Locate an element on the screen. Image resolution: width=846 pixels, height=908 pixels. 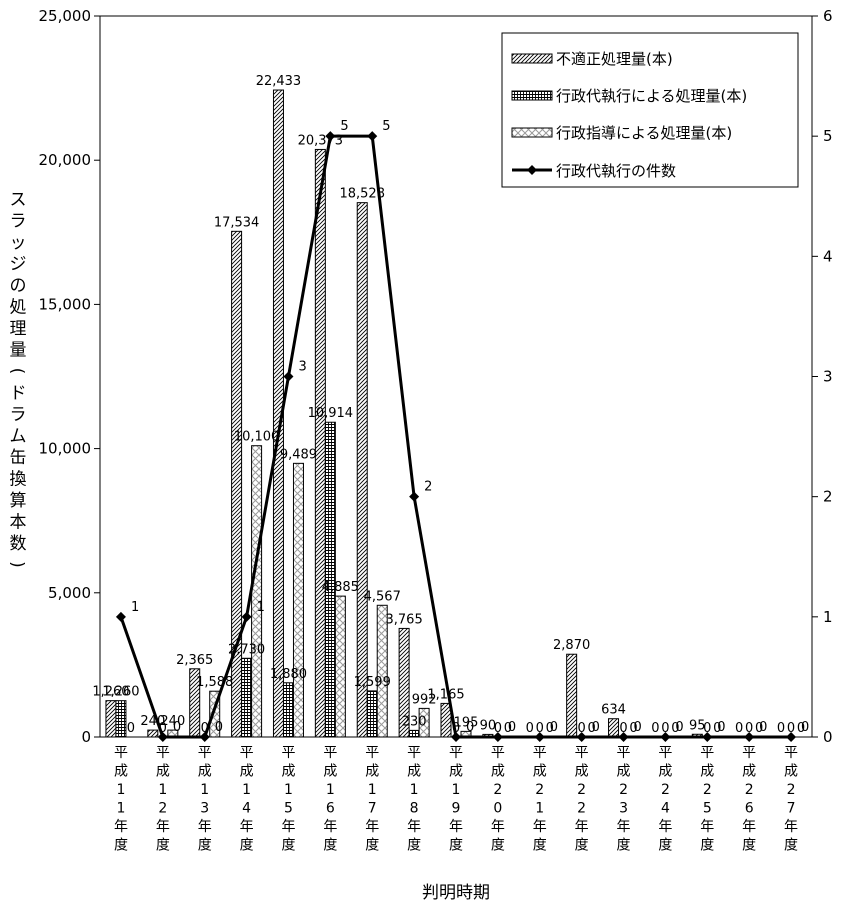
category-label: 平成 2 3 年度 is located at coordinates (624, 799).